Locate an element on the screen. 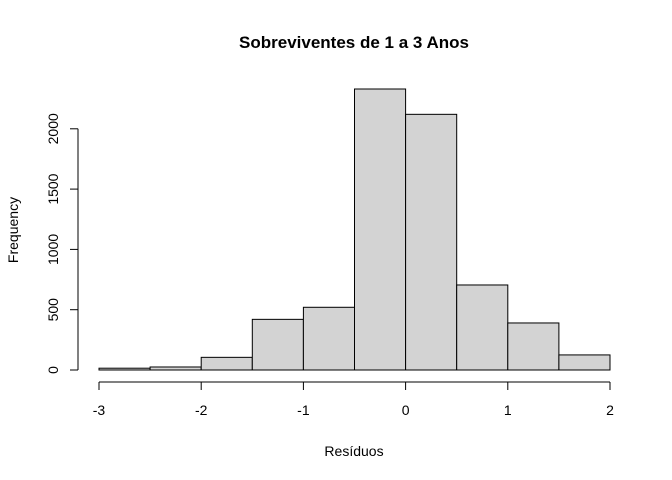 This screenshot has width=672, height=480. chart-title: Sobreviventes de 1 a 3 Anos is located at coordinates (354, 42).